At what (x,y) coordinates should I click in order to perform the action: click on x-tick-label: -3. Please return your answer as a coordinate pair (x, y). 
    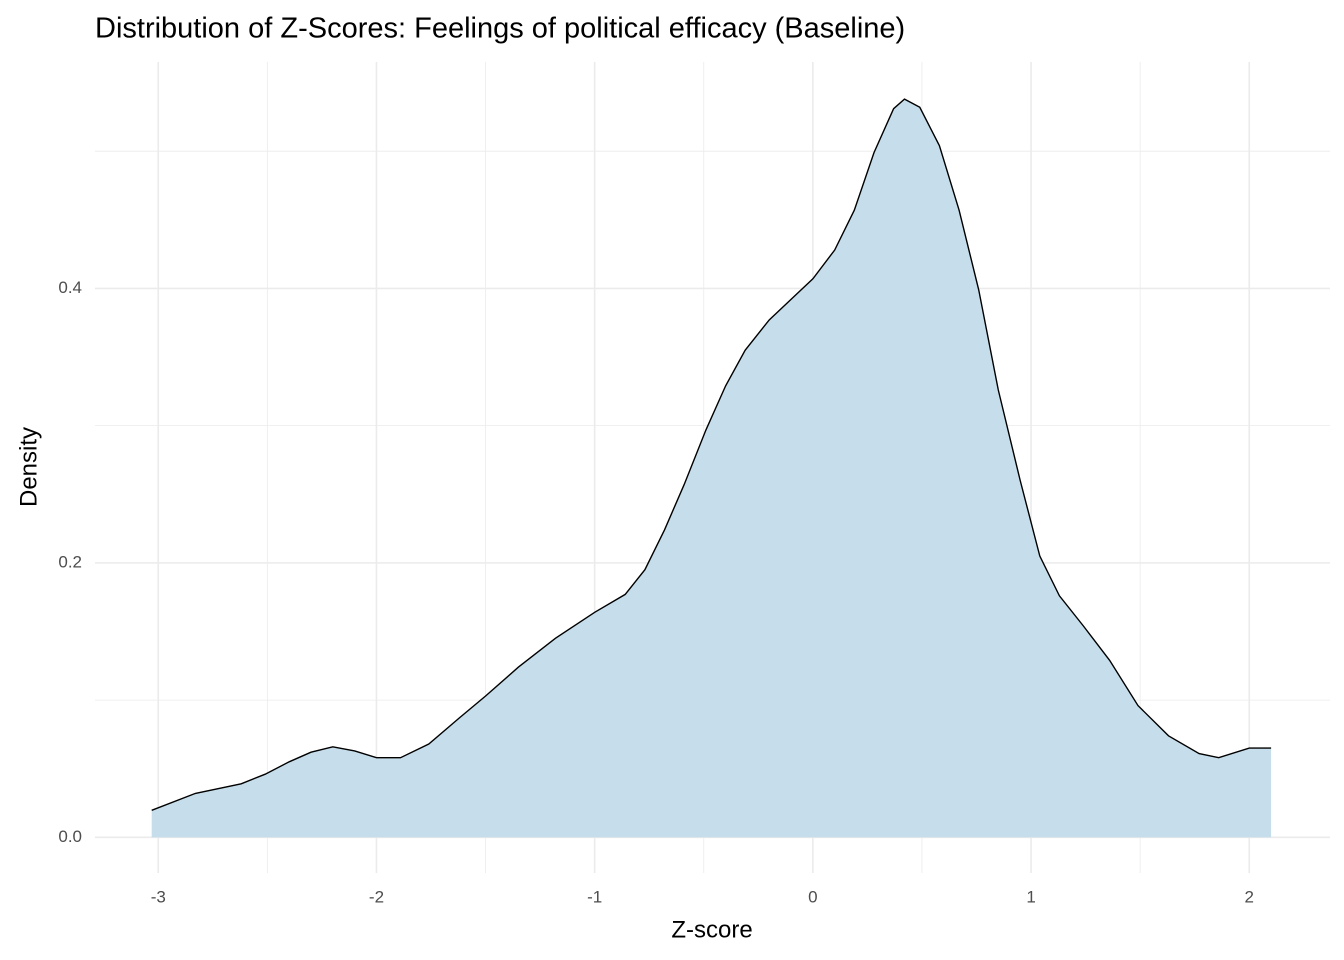
    Looking at the image, I should click on (158, 896).